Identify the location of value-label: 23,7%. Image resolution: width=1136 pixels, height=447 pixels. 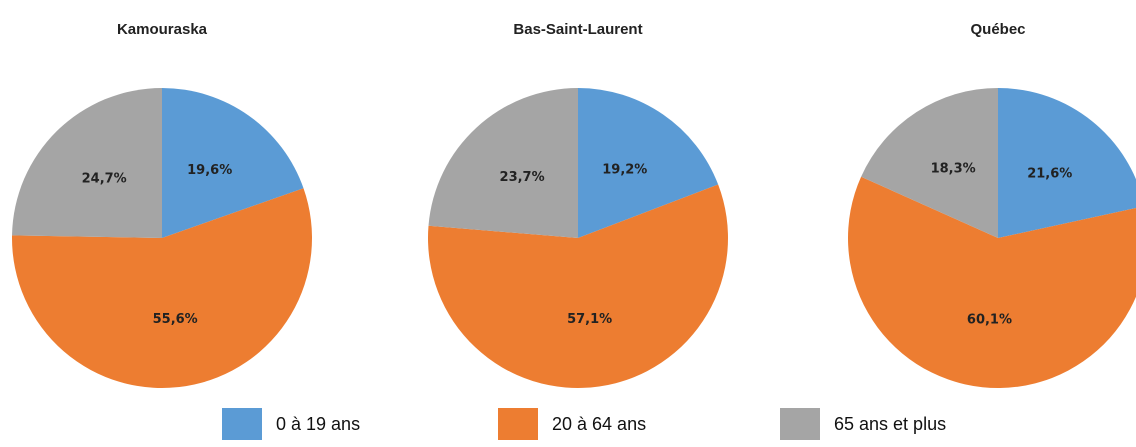
(522, 177).